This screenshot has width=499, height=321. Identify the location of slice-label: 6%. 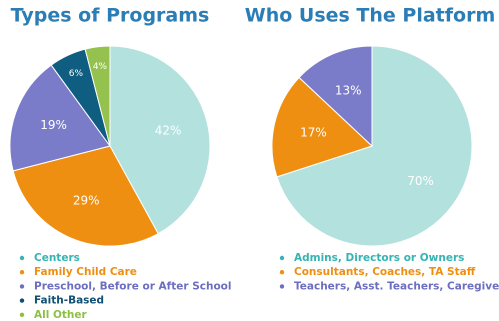
(76, 74).